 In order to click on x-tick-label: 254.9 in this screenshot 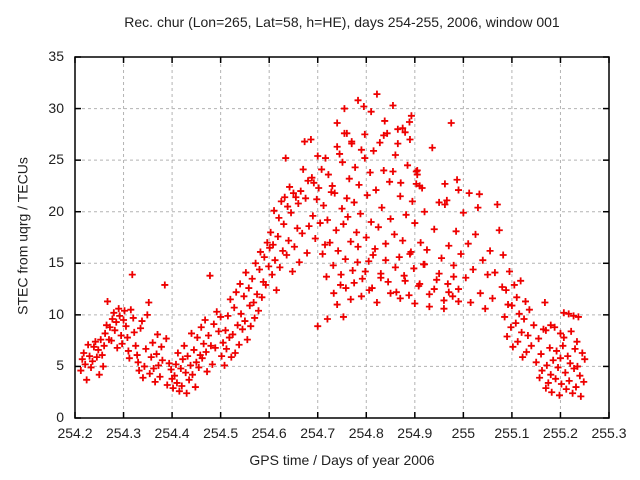, I will do `click(415, 433)`.